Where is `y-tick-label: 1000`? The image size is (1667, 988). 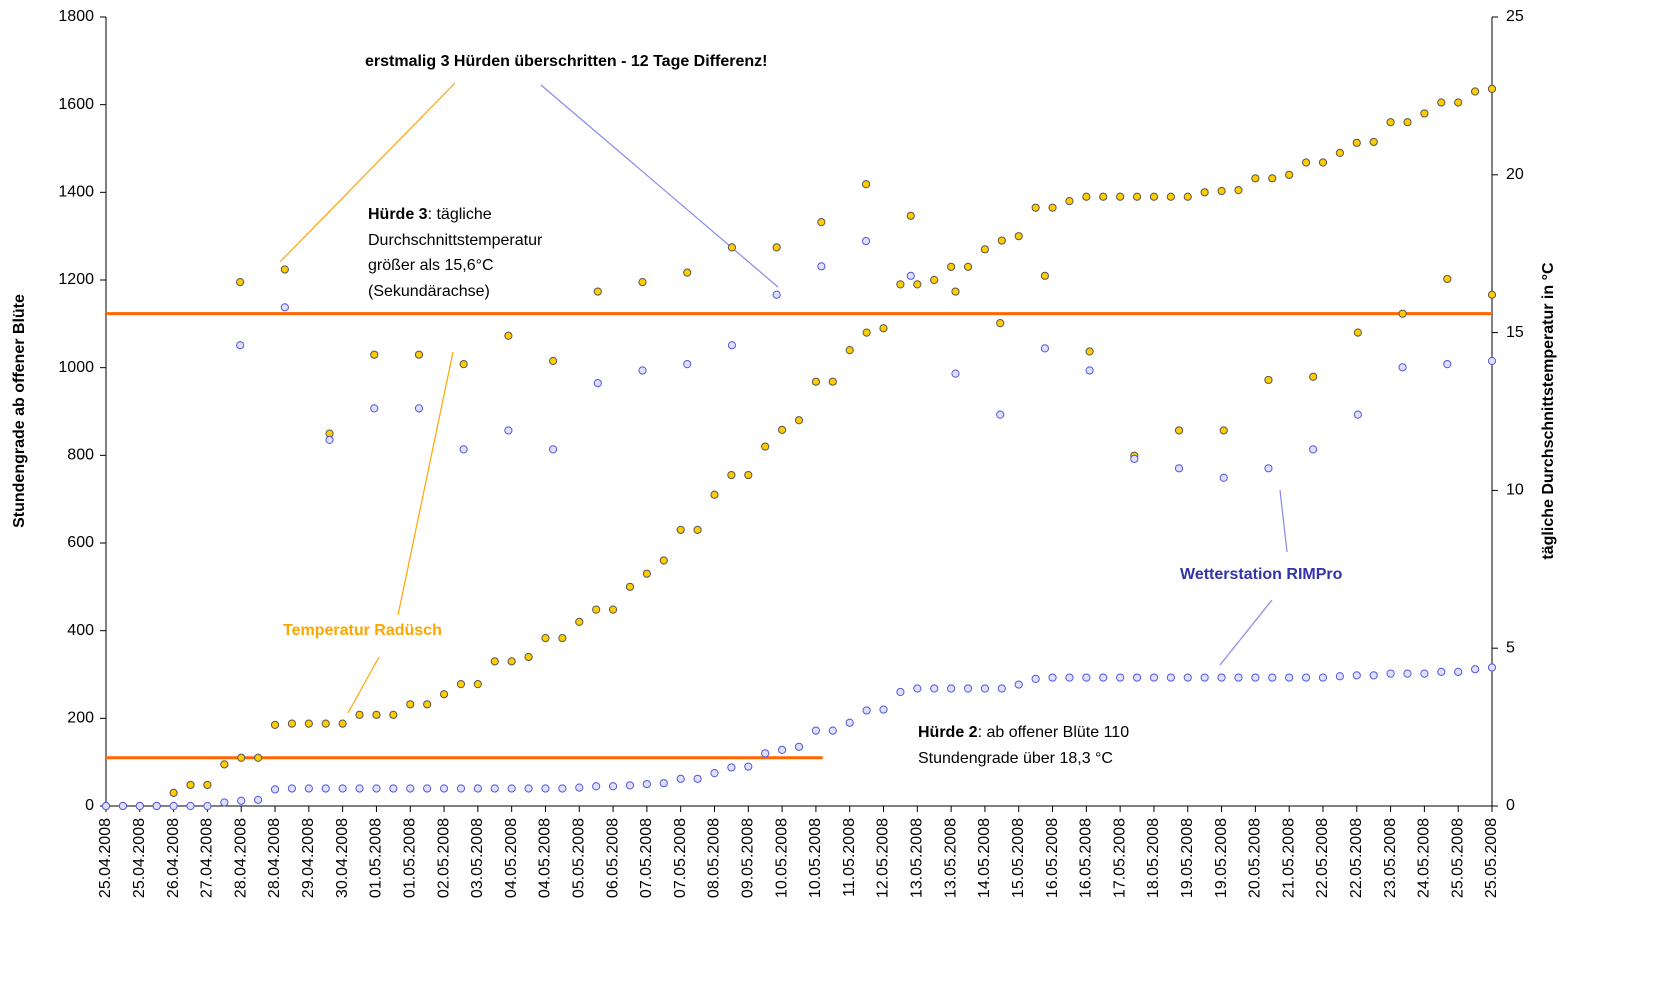 y-tick-label: 1000 is located at coordinates (76, 367).